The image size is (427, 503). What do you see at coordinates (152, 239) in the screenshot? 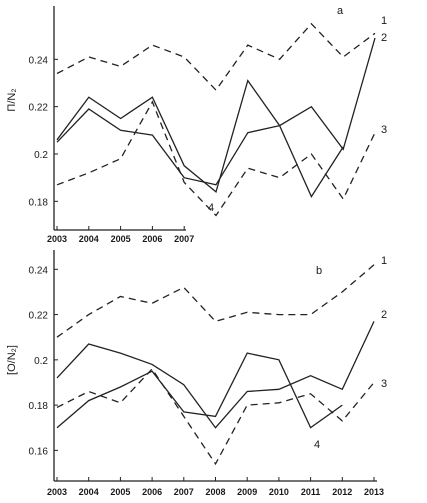
I see `panel-a-xtick-label: 2006` at bounding box center [152, 239].